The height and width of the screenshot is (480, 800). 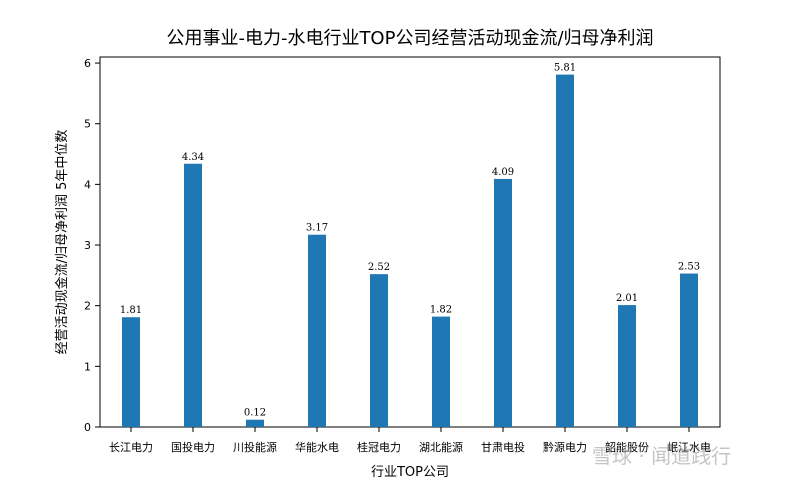 I want to click on x-tick-label-4: 桂冠电力, so click(x=379, y=447).